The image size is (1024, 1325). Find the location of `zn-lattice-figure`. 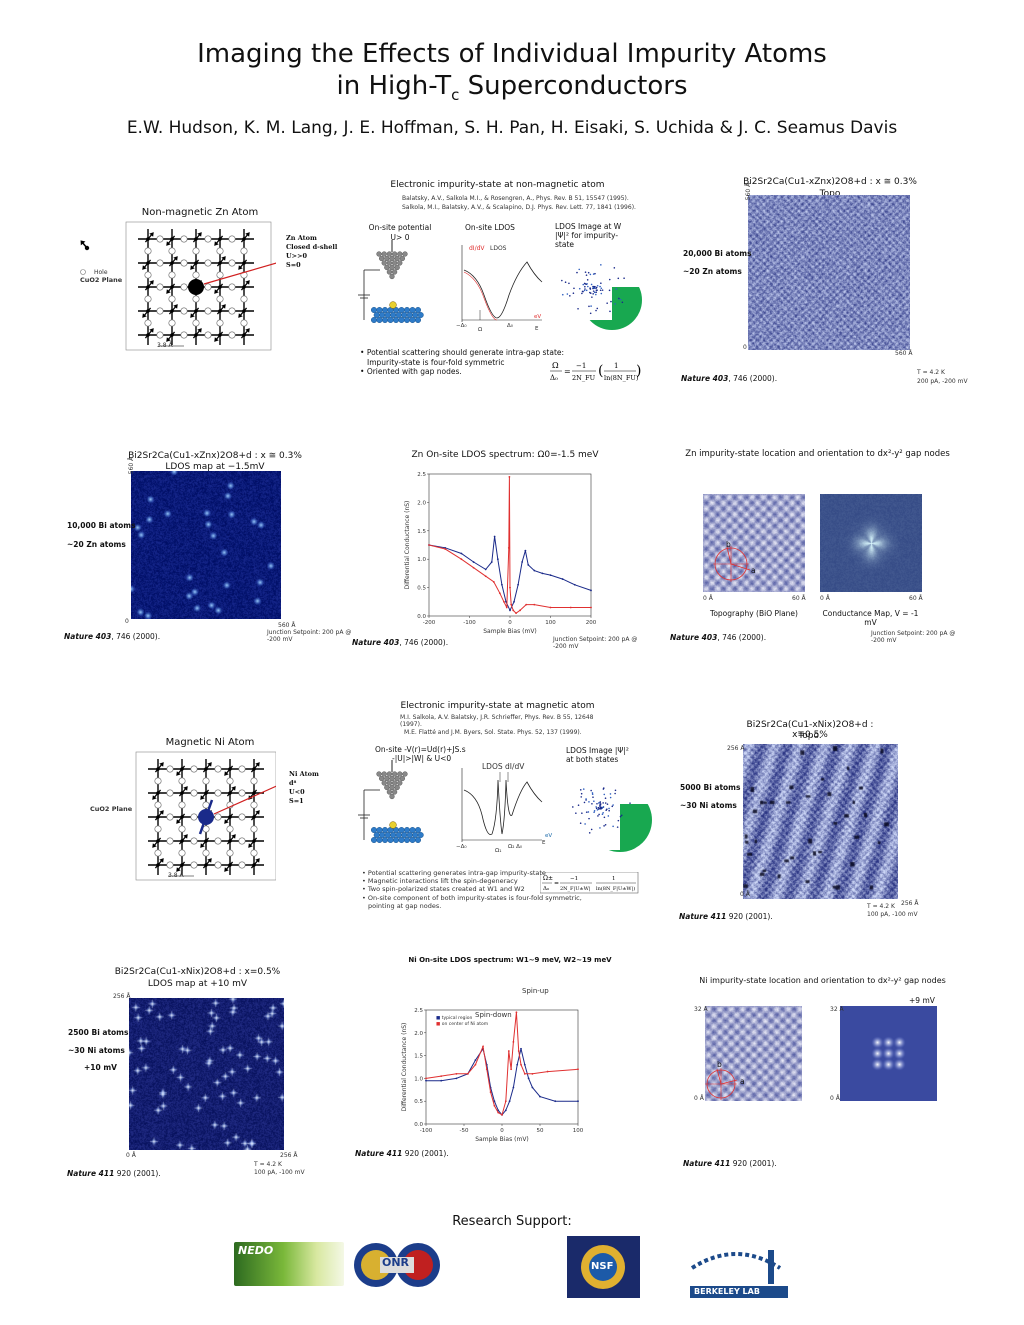

zn-lattice-figure is located at coordinates (178, 286).